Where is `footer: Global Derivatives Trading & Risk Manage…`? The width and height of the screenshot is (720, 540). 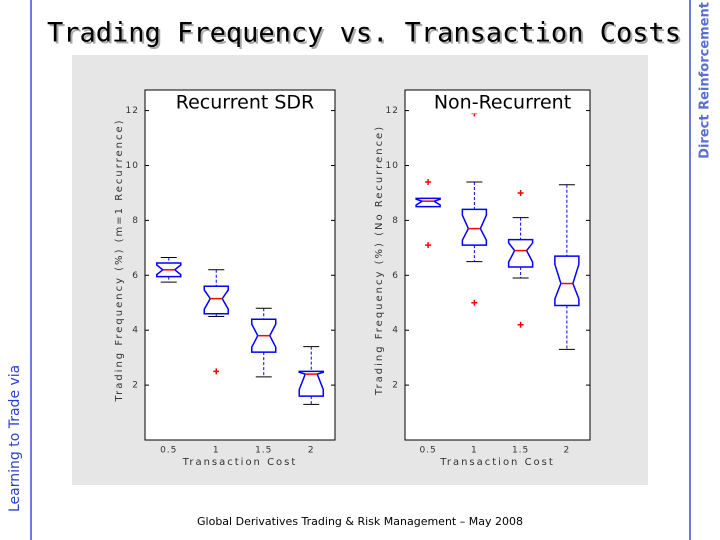
footer: Global Derivatives Trading & Risk Manage… is located at coordinates (360, 521).